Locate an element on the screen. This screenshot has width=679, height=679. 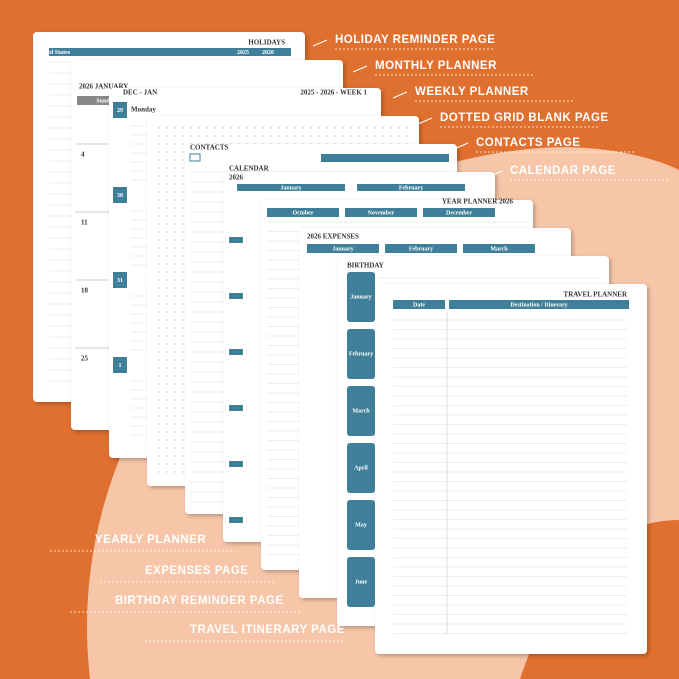
callout: EXPENSES PAGE is located at coordinates (196, 571).